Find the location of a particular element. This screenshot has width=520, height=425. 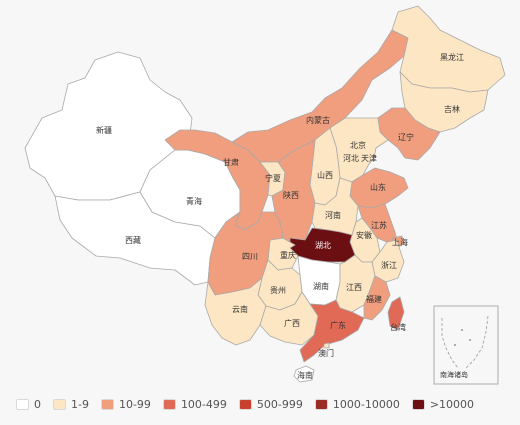

label-liaoning: 辽宁 is located at coordinates (406, 137).